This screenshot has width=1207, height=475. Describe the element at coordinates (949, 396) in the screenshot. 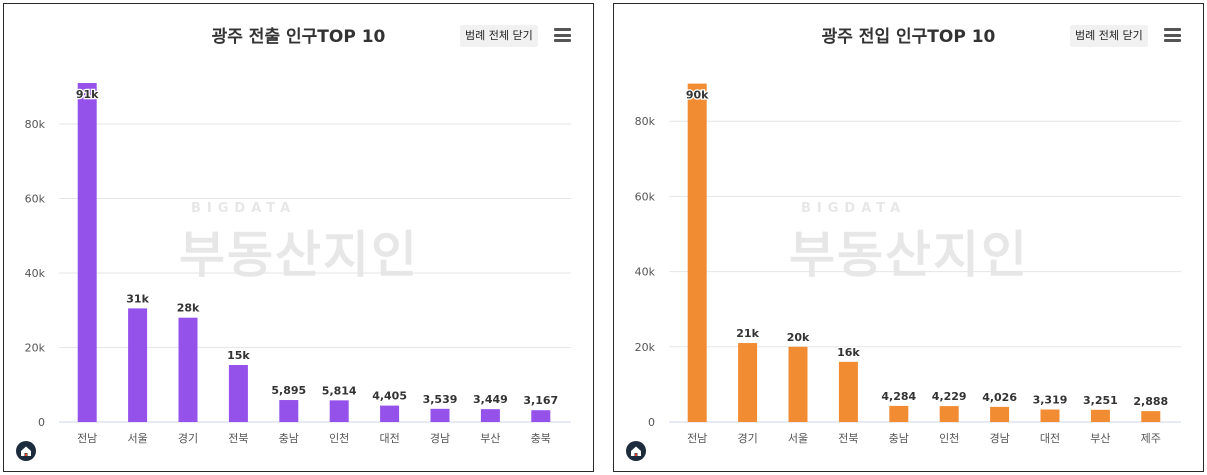

I see `data-label: 4,229` at that location.